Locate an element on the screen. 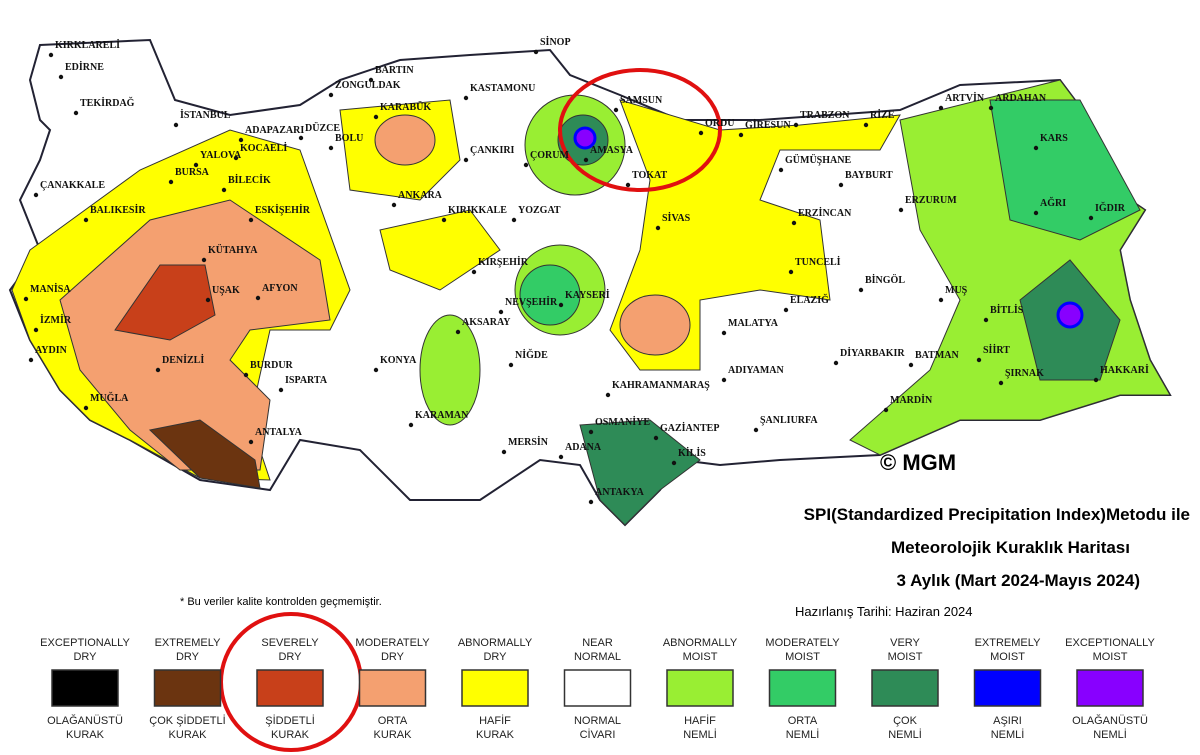 Image resolution: width=1200 pixels, height=755 pixels. city-label: KIRIKKALE is located at coordinates (477, 210).